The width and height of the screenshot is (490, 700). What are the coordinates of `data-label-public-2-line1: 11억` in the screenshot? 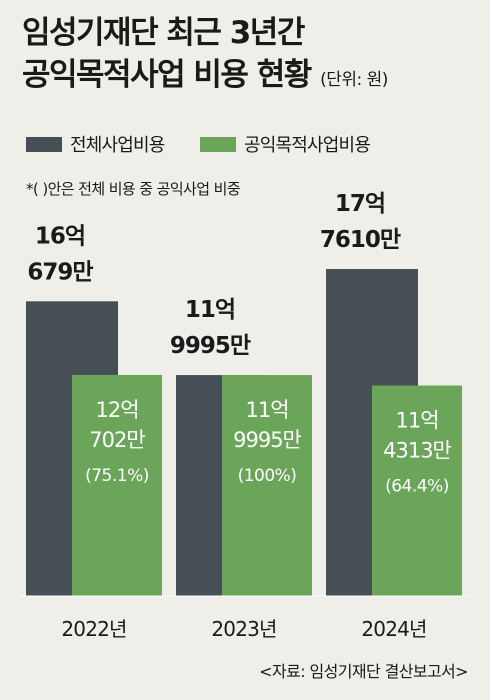 It's located at (266, 410).